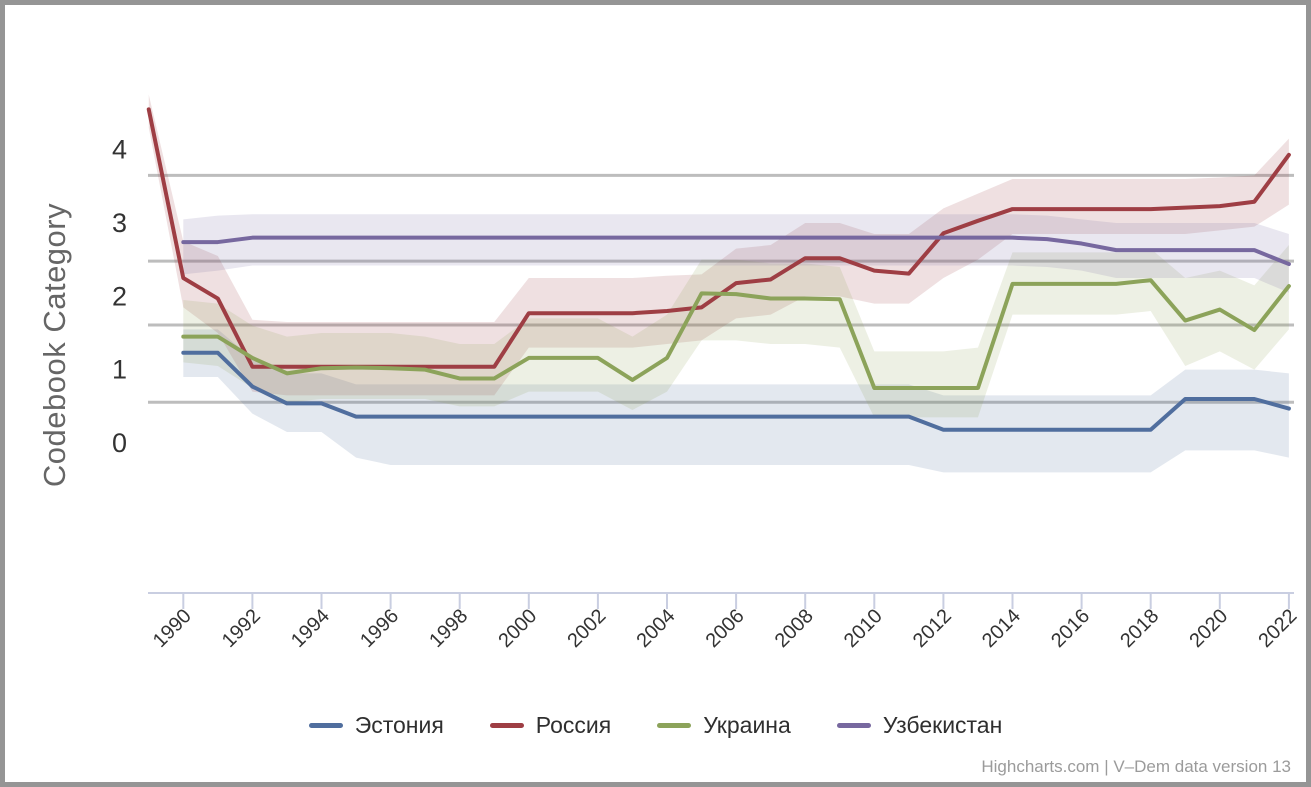  I want to click on y-tick-label-1: 1, so click(119, 370).